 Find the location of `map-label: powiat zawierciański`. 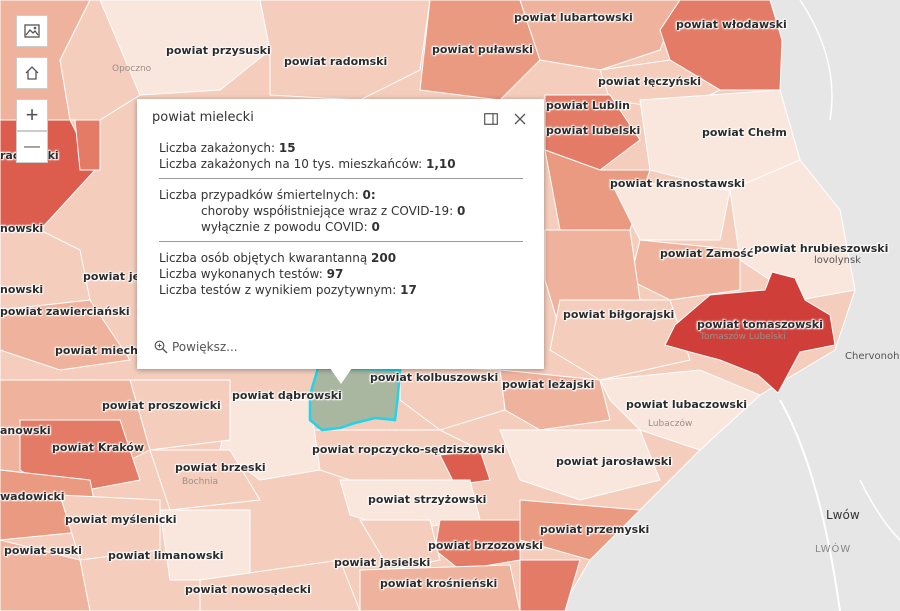

map-label: powiat zawierciański is located at coordinates (65, 311).